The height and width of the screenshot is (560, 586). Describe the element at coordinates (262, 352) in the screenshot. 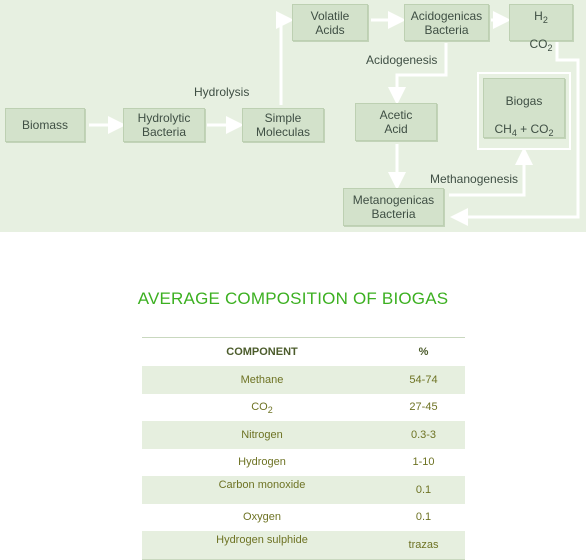

I see `header-component: COMPONENT` at that location.